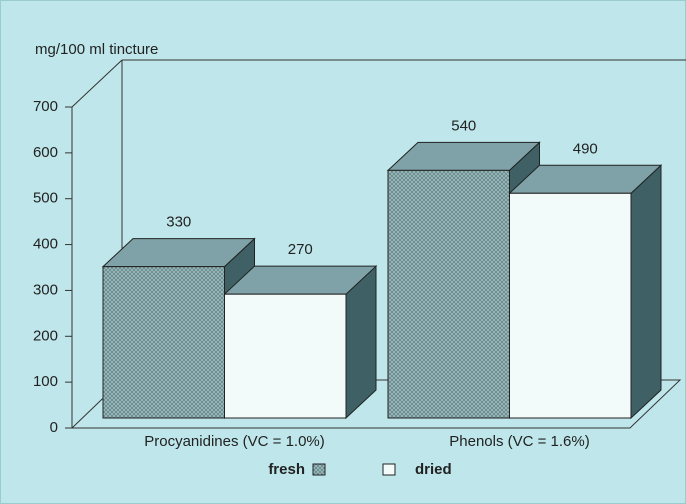 This screenshot has width=686, height=504. What do you see at coordinates (45, 106) in the screenshot?
I see `y-tick-label: 700` at bounding box center [45, 106].